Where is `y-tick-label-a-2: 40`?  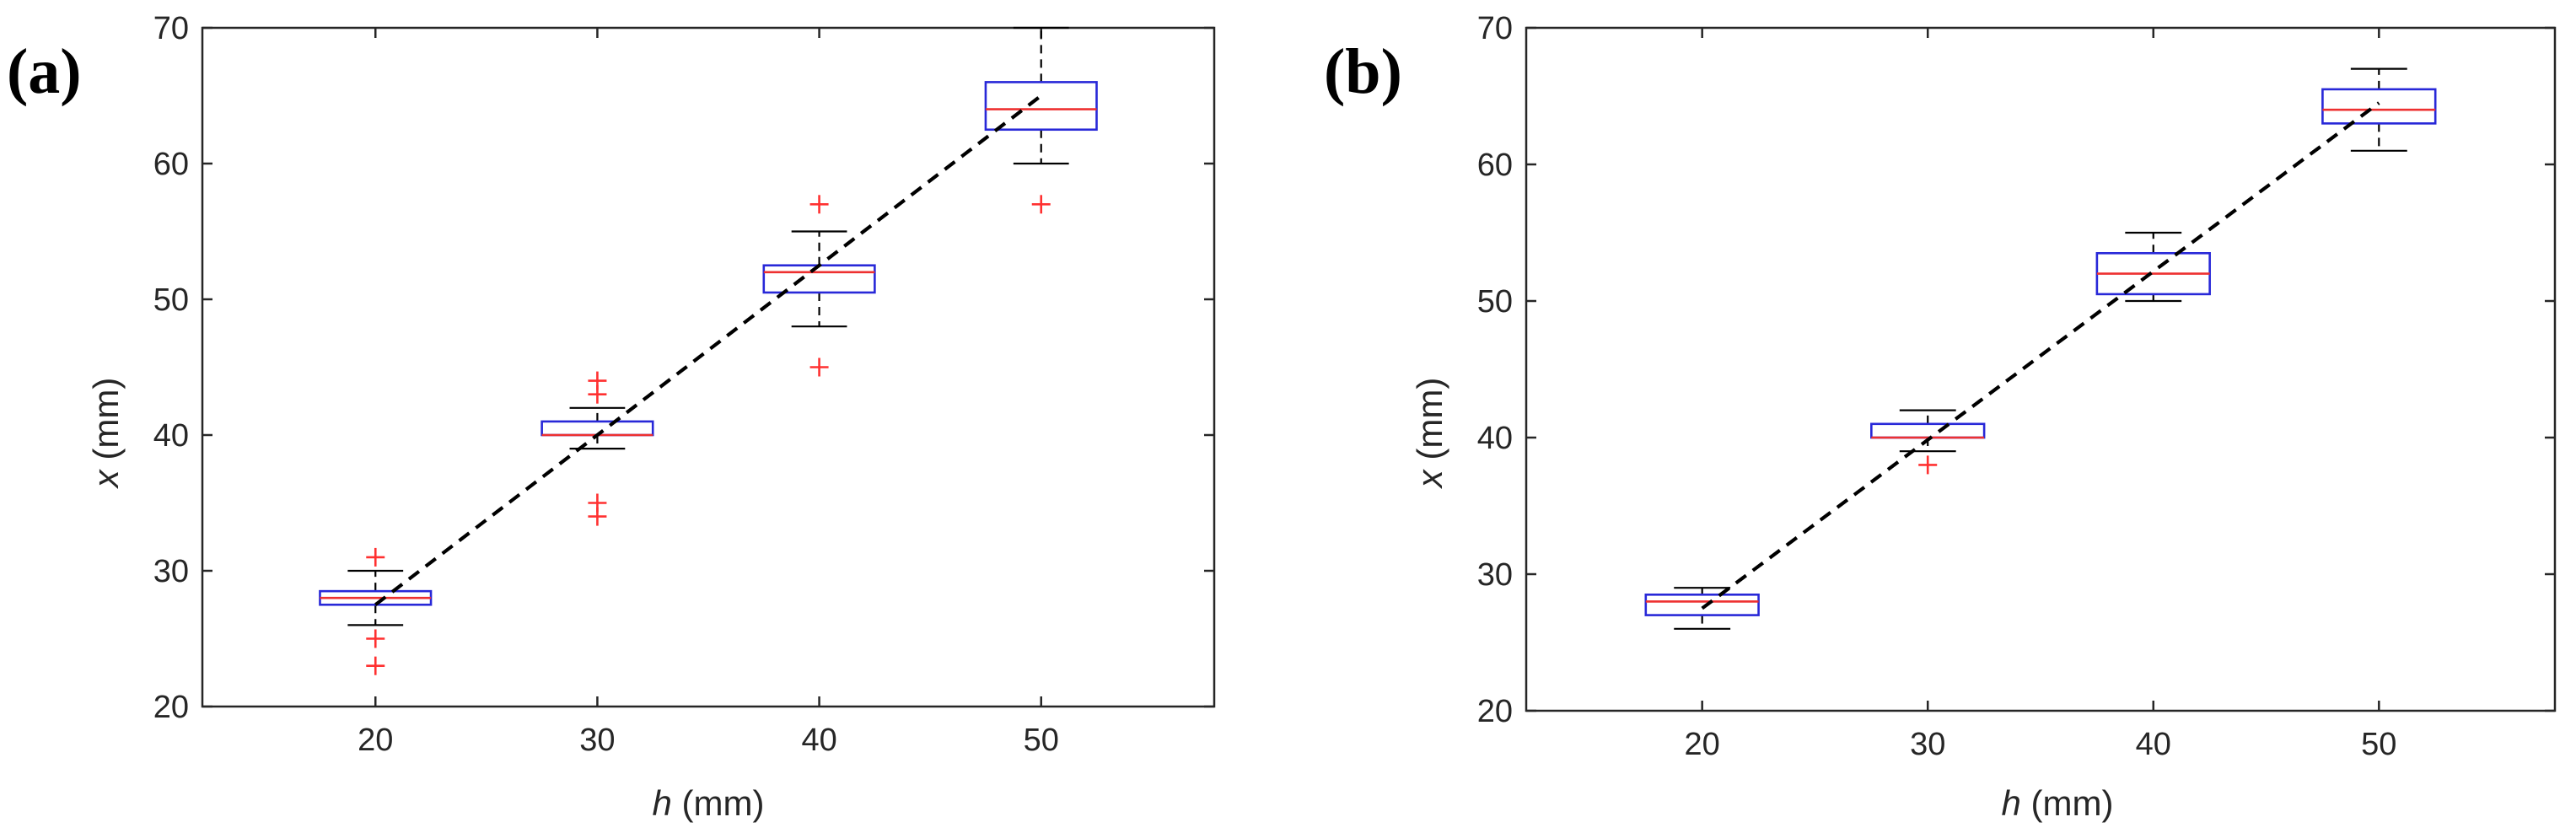
y-tick-label-a-2: 40 is located at coordinates (171, 436).